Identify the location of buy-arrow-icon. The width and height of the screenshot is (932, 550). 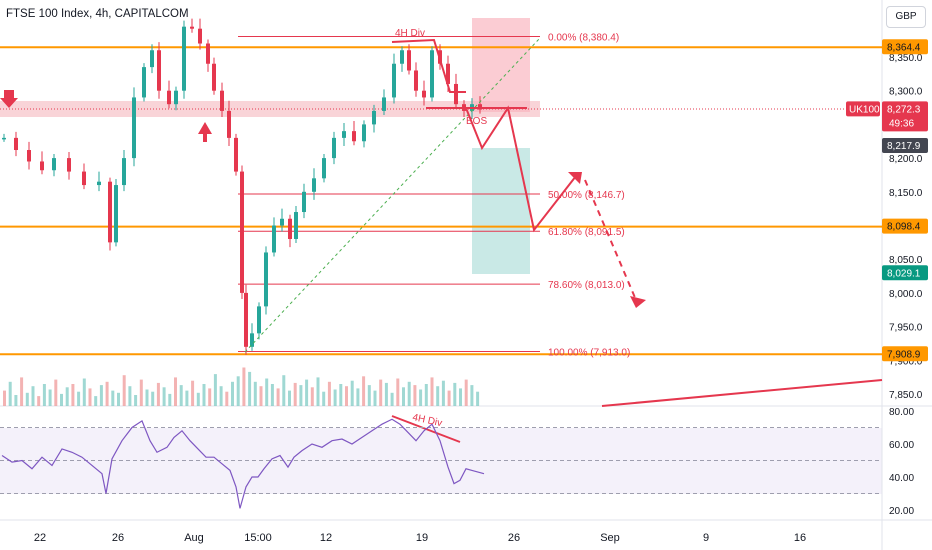
(205, 132).